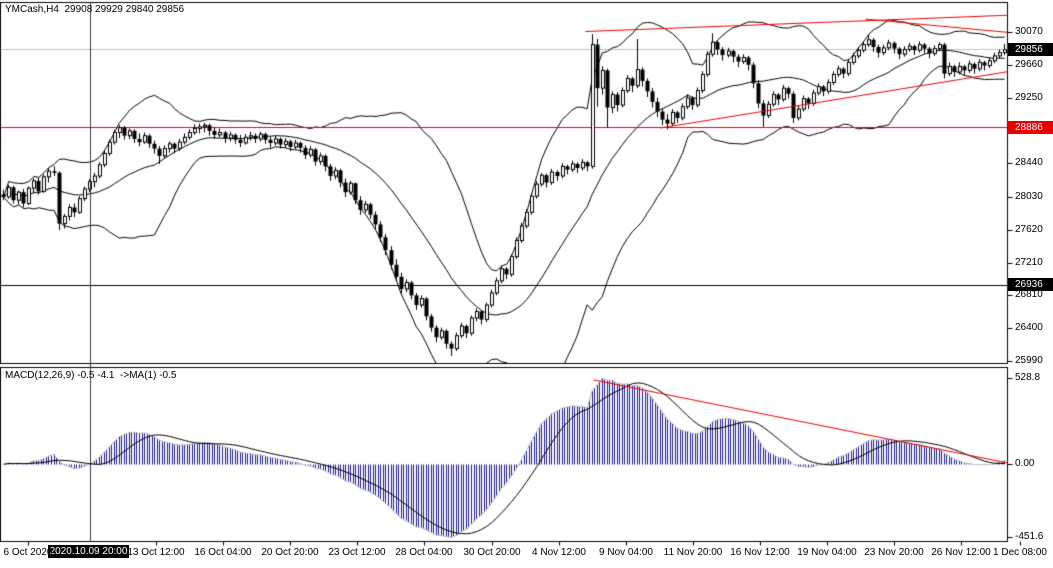  I want to click on price-tick-label: 27210, so click(1029, 262).